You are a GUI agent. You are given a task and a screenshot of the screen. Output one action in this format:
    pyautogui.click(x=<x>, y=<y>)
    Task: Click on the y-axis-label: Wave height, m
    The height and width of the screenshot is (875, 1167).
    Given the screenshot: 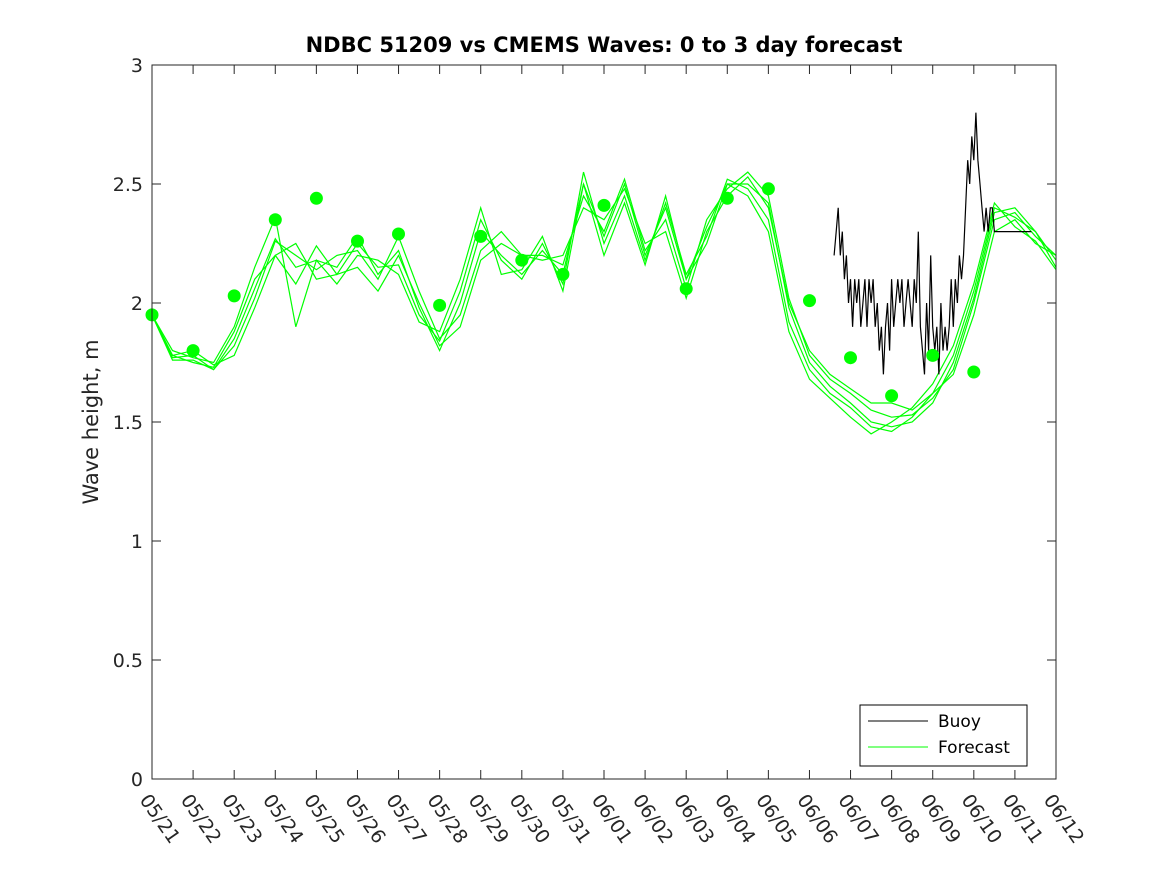 What is the action you would take?
    pyautogui.click(x=91, y=421)
    